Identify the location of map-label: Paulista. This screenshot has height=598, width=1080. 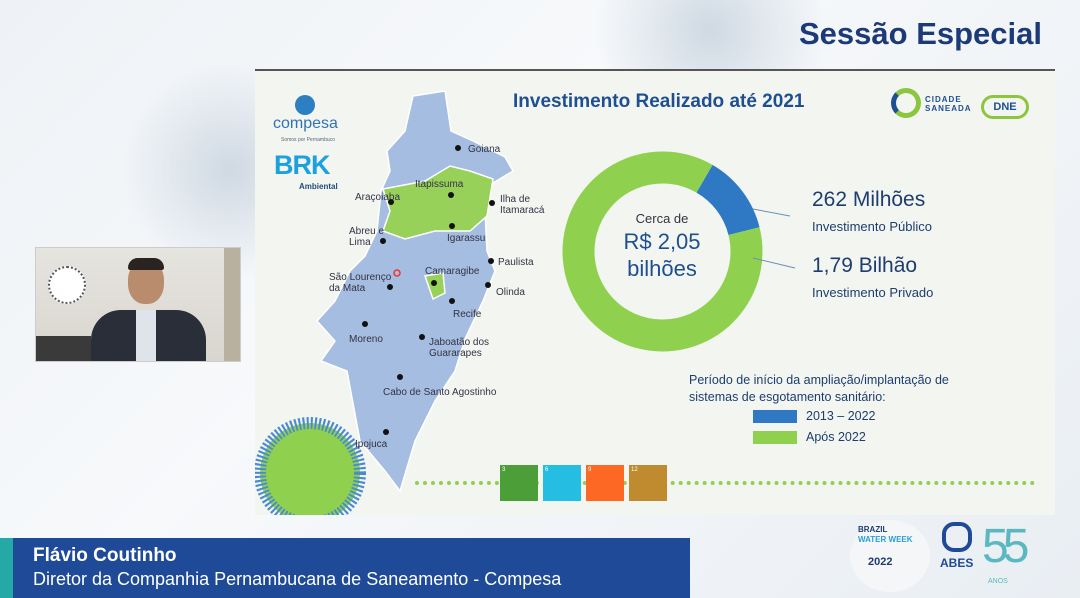
(516, 262).